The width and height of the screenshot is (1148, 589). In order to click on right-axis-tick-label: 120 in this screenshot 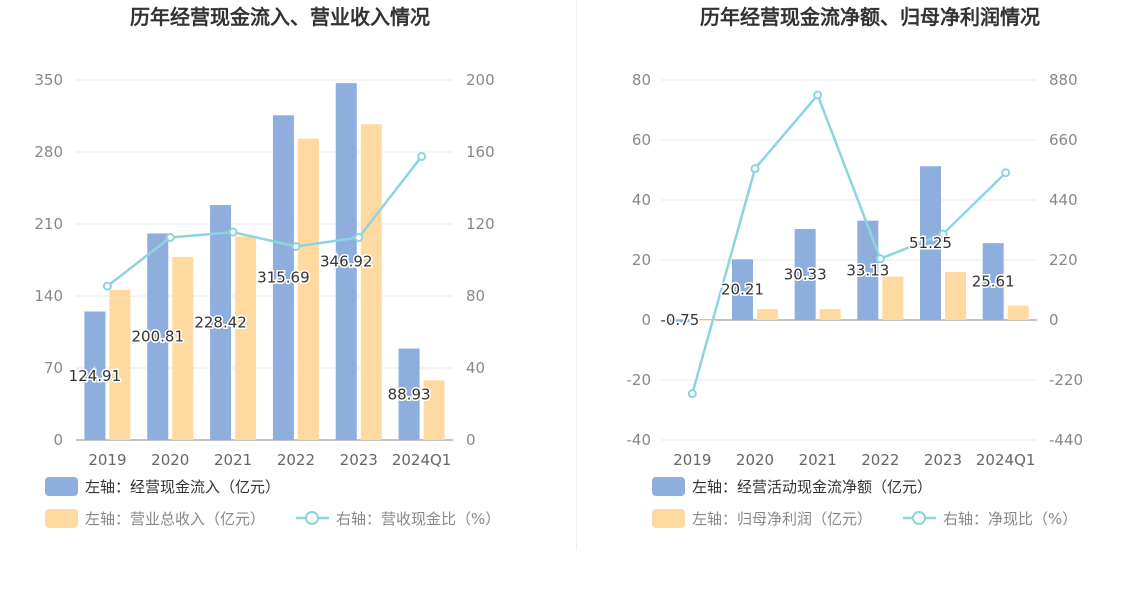, I will do `click(480, 224)`.